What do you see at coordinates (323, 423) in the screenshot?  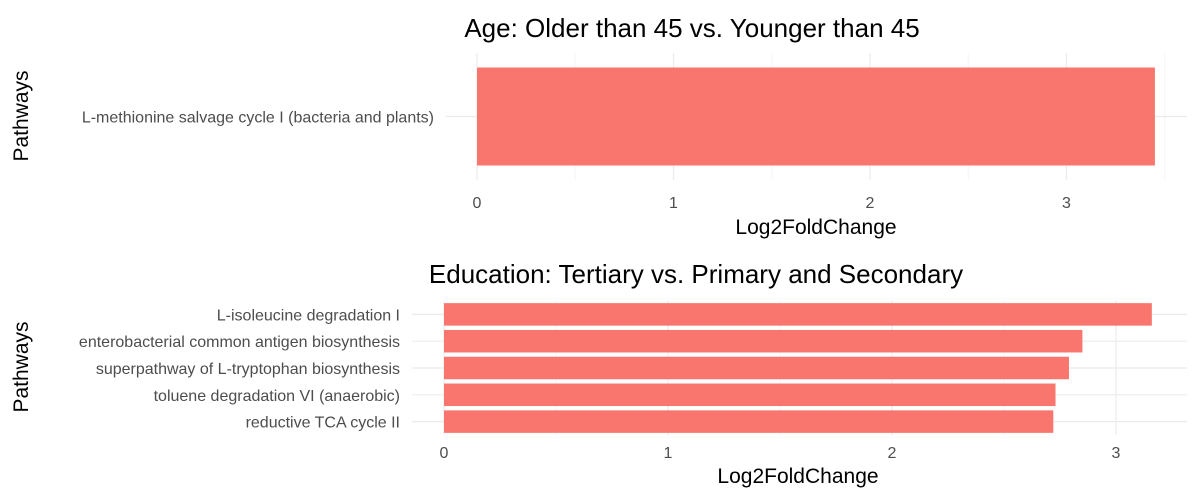 I see `y-tick-label: reductive TCA cycle II` at bounding box center [323, 423].